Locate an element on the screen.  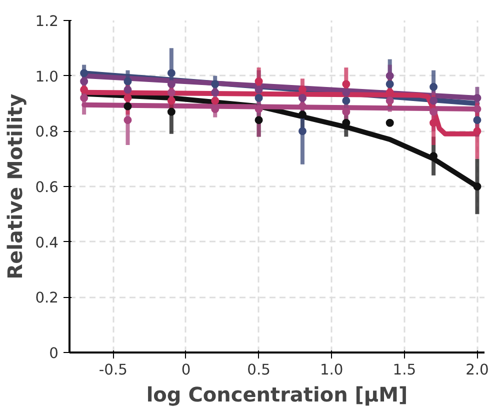
x-tick-label: 0 is located at coordinates (186, 370).